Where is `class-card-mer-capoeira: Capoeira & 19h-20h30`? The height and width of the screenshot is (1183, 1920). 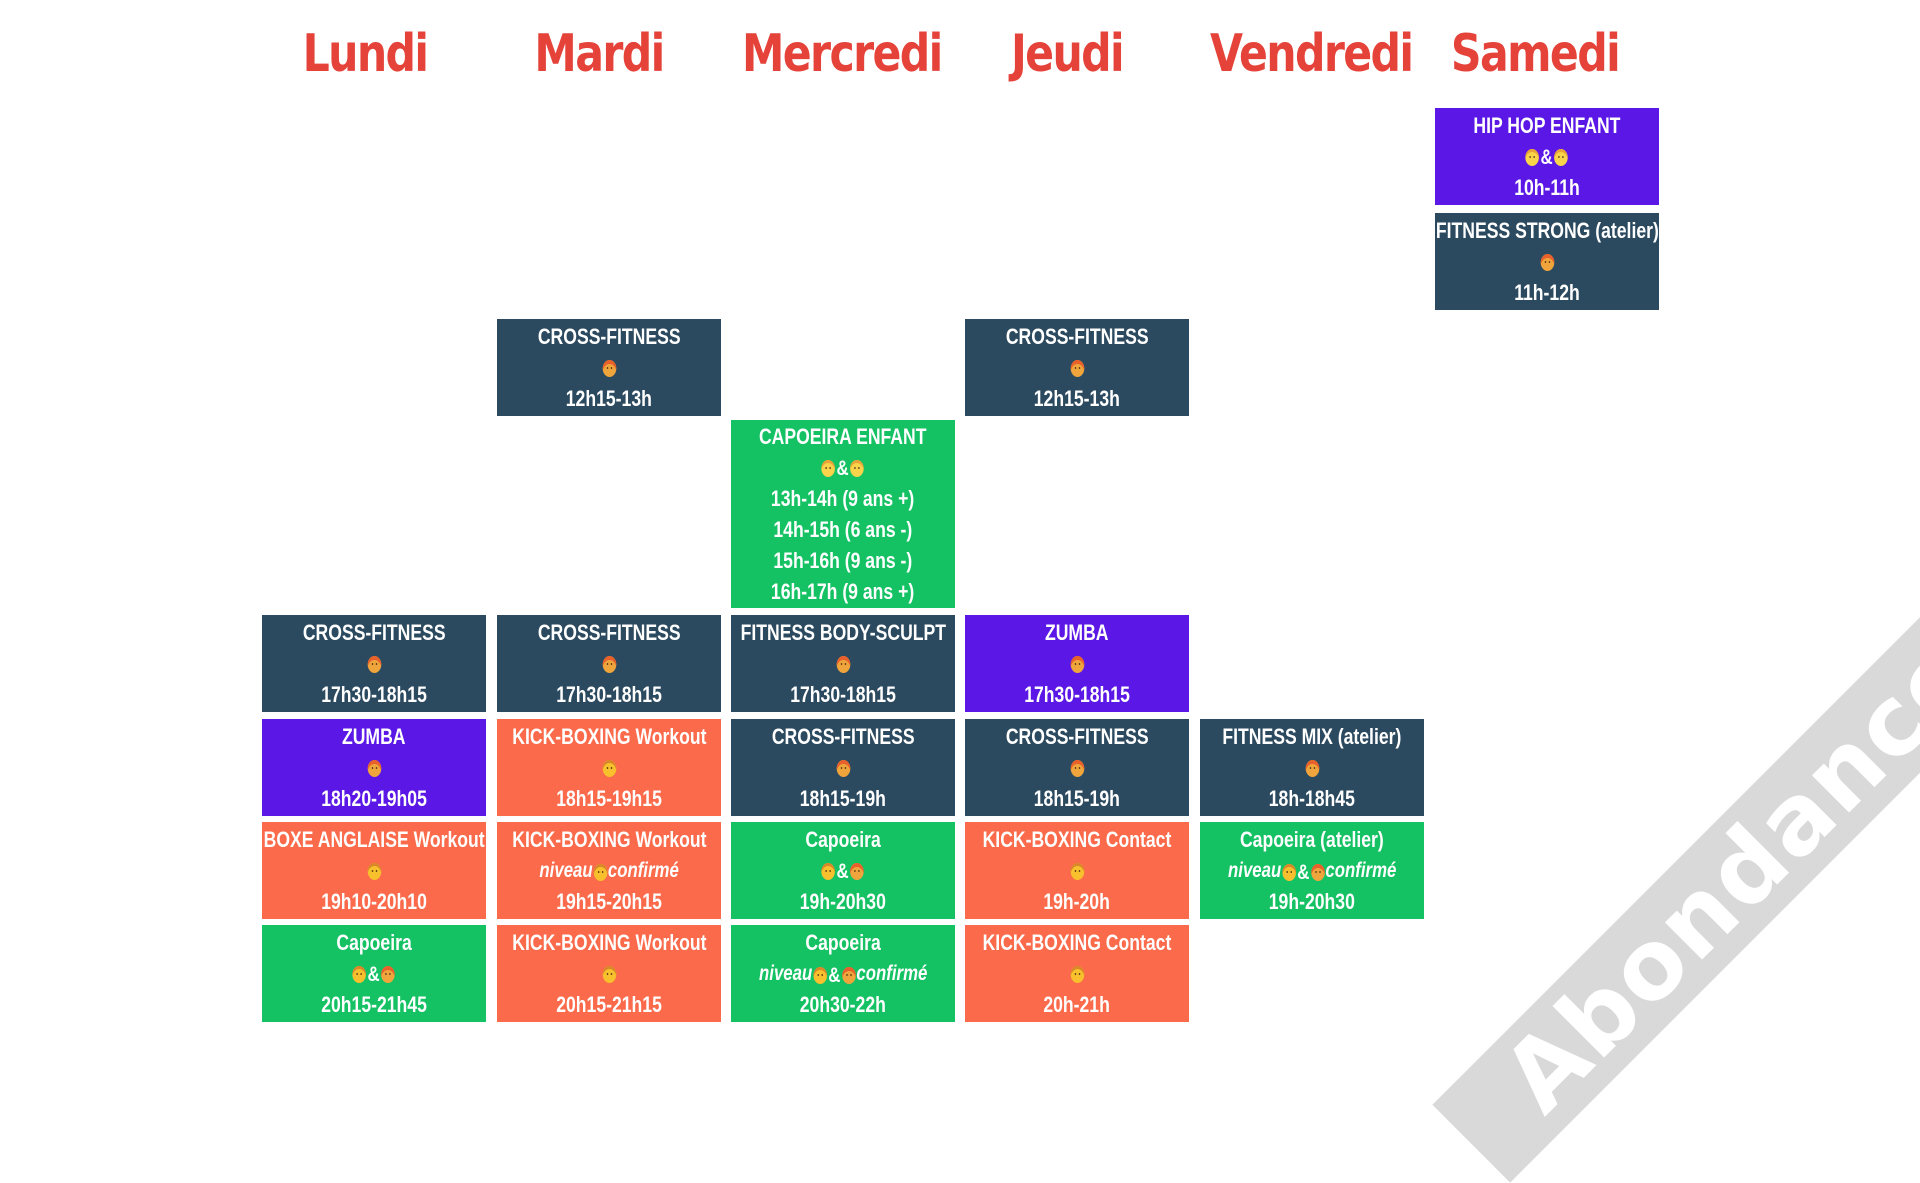 class-card-mer-capoeira: Capoeira & 19h-20h30 is located at coordinates (843, 870).